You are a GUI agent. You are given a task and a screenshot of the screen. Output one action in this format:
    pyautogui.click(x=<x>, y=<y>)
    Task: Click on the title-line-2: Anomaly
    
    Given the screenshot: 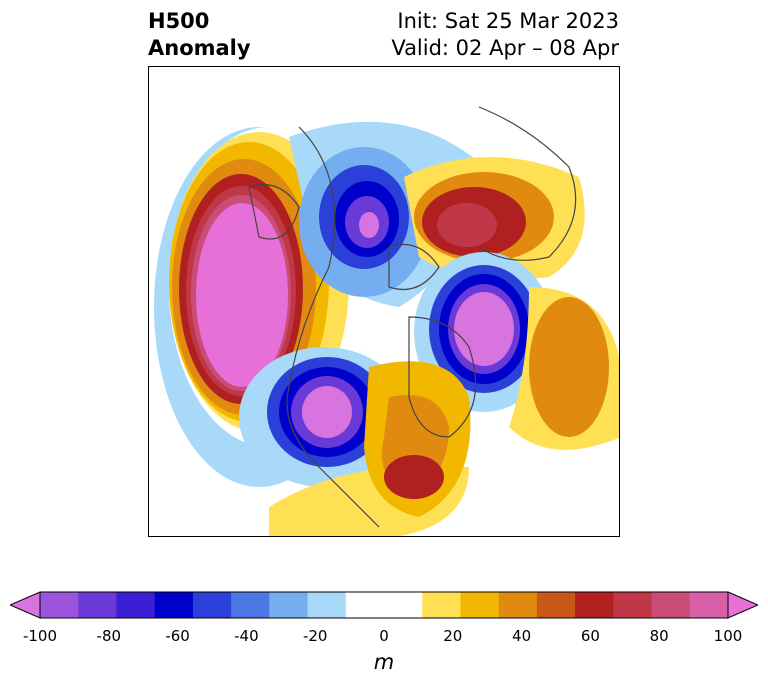 What is the action you would take?
    pyautogui.click(x=199, y=48)
    